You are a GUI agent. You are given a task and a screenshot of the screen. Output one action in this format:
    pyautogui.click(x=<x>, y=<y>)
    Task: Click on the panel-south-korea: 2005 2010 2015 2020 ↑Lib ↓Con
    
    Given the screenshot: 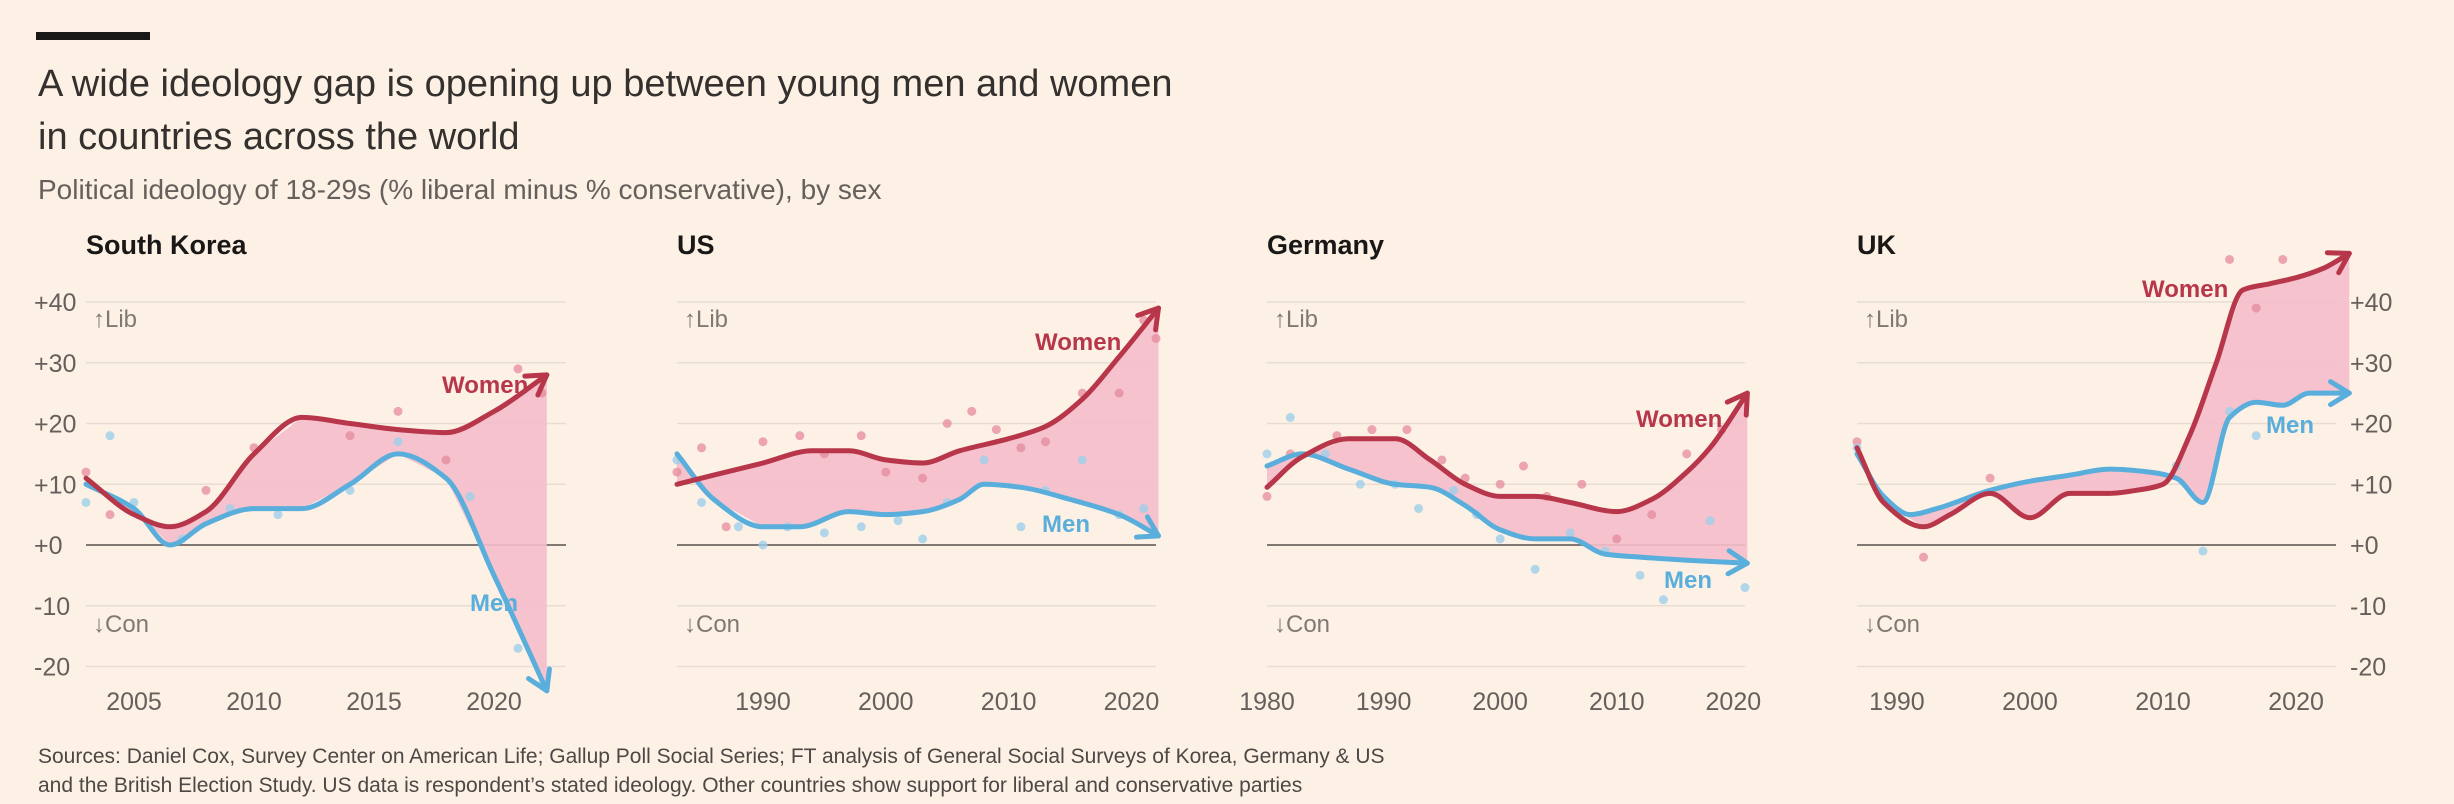 What is the action you would take?
    pyautogui.click(x=323, y=508)
    